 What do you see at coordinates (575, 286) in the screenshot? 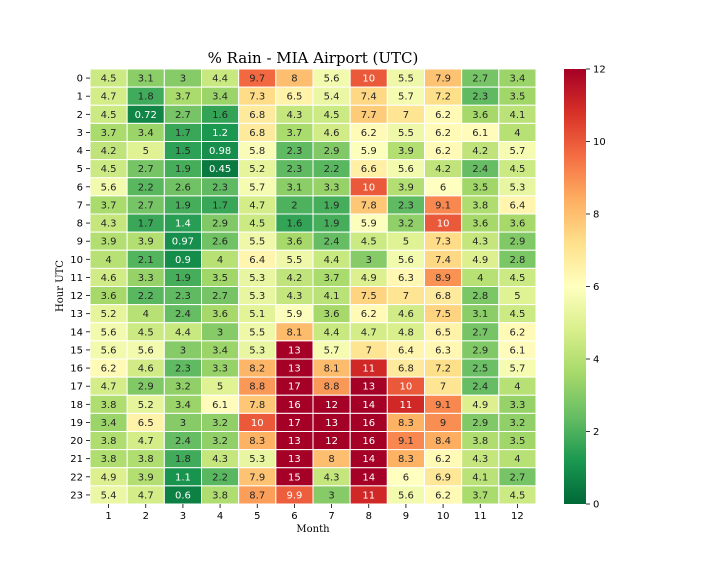
I see `colorbar` at bounding box center [575, 286].